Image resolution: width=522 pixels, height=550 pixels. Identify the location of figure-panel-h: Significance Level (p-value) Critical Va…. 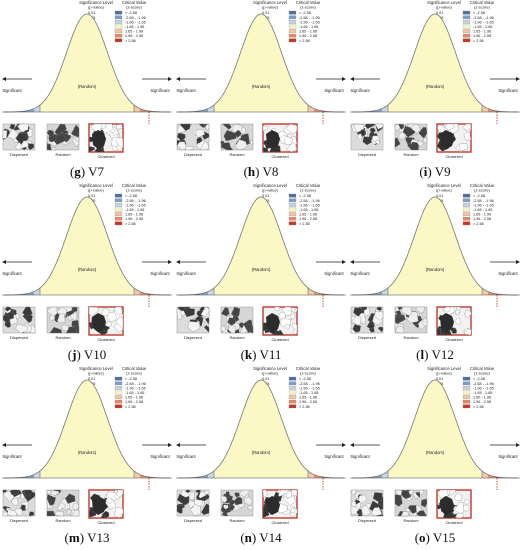
(261, 91).